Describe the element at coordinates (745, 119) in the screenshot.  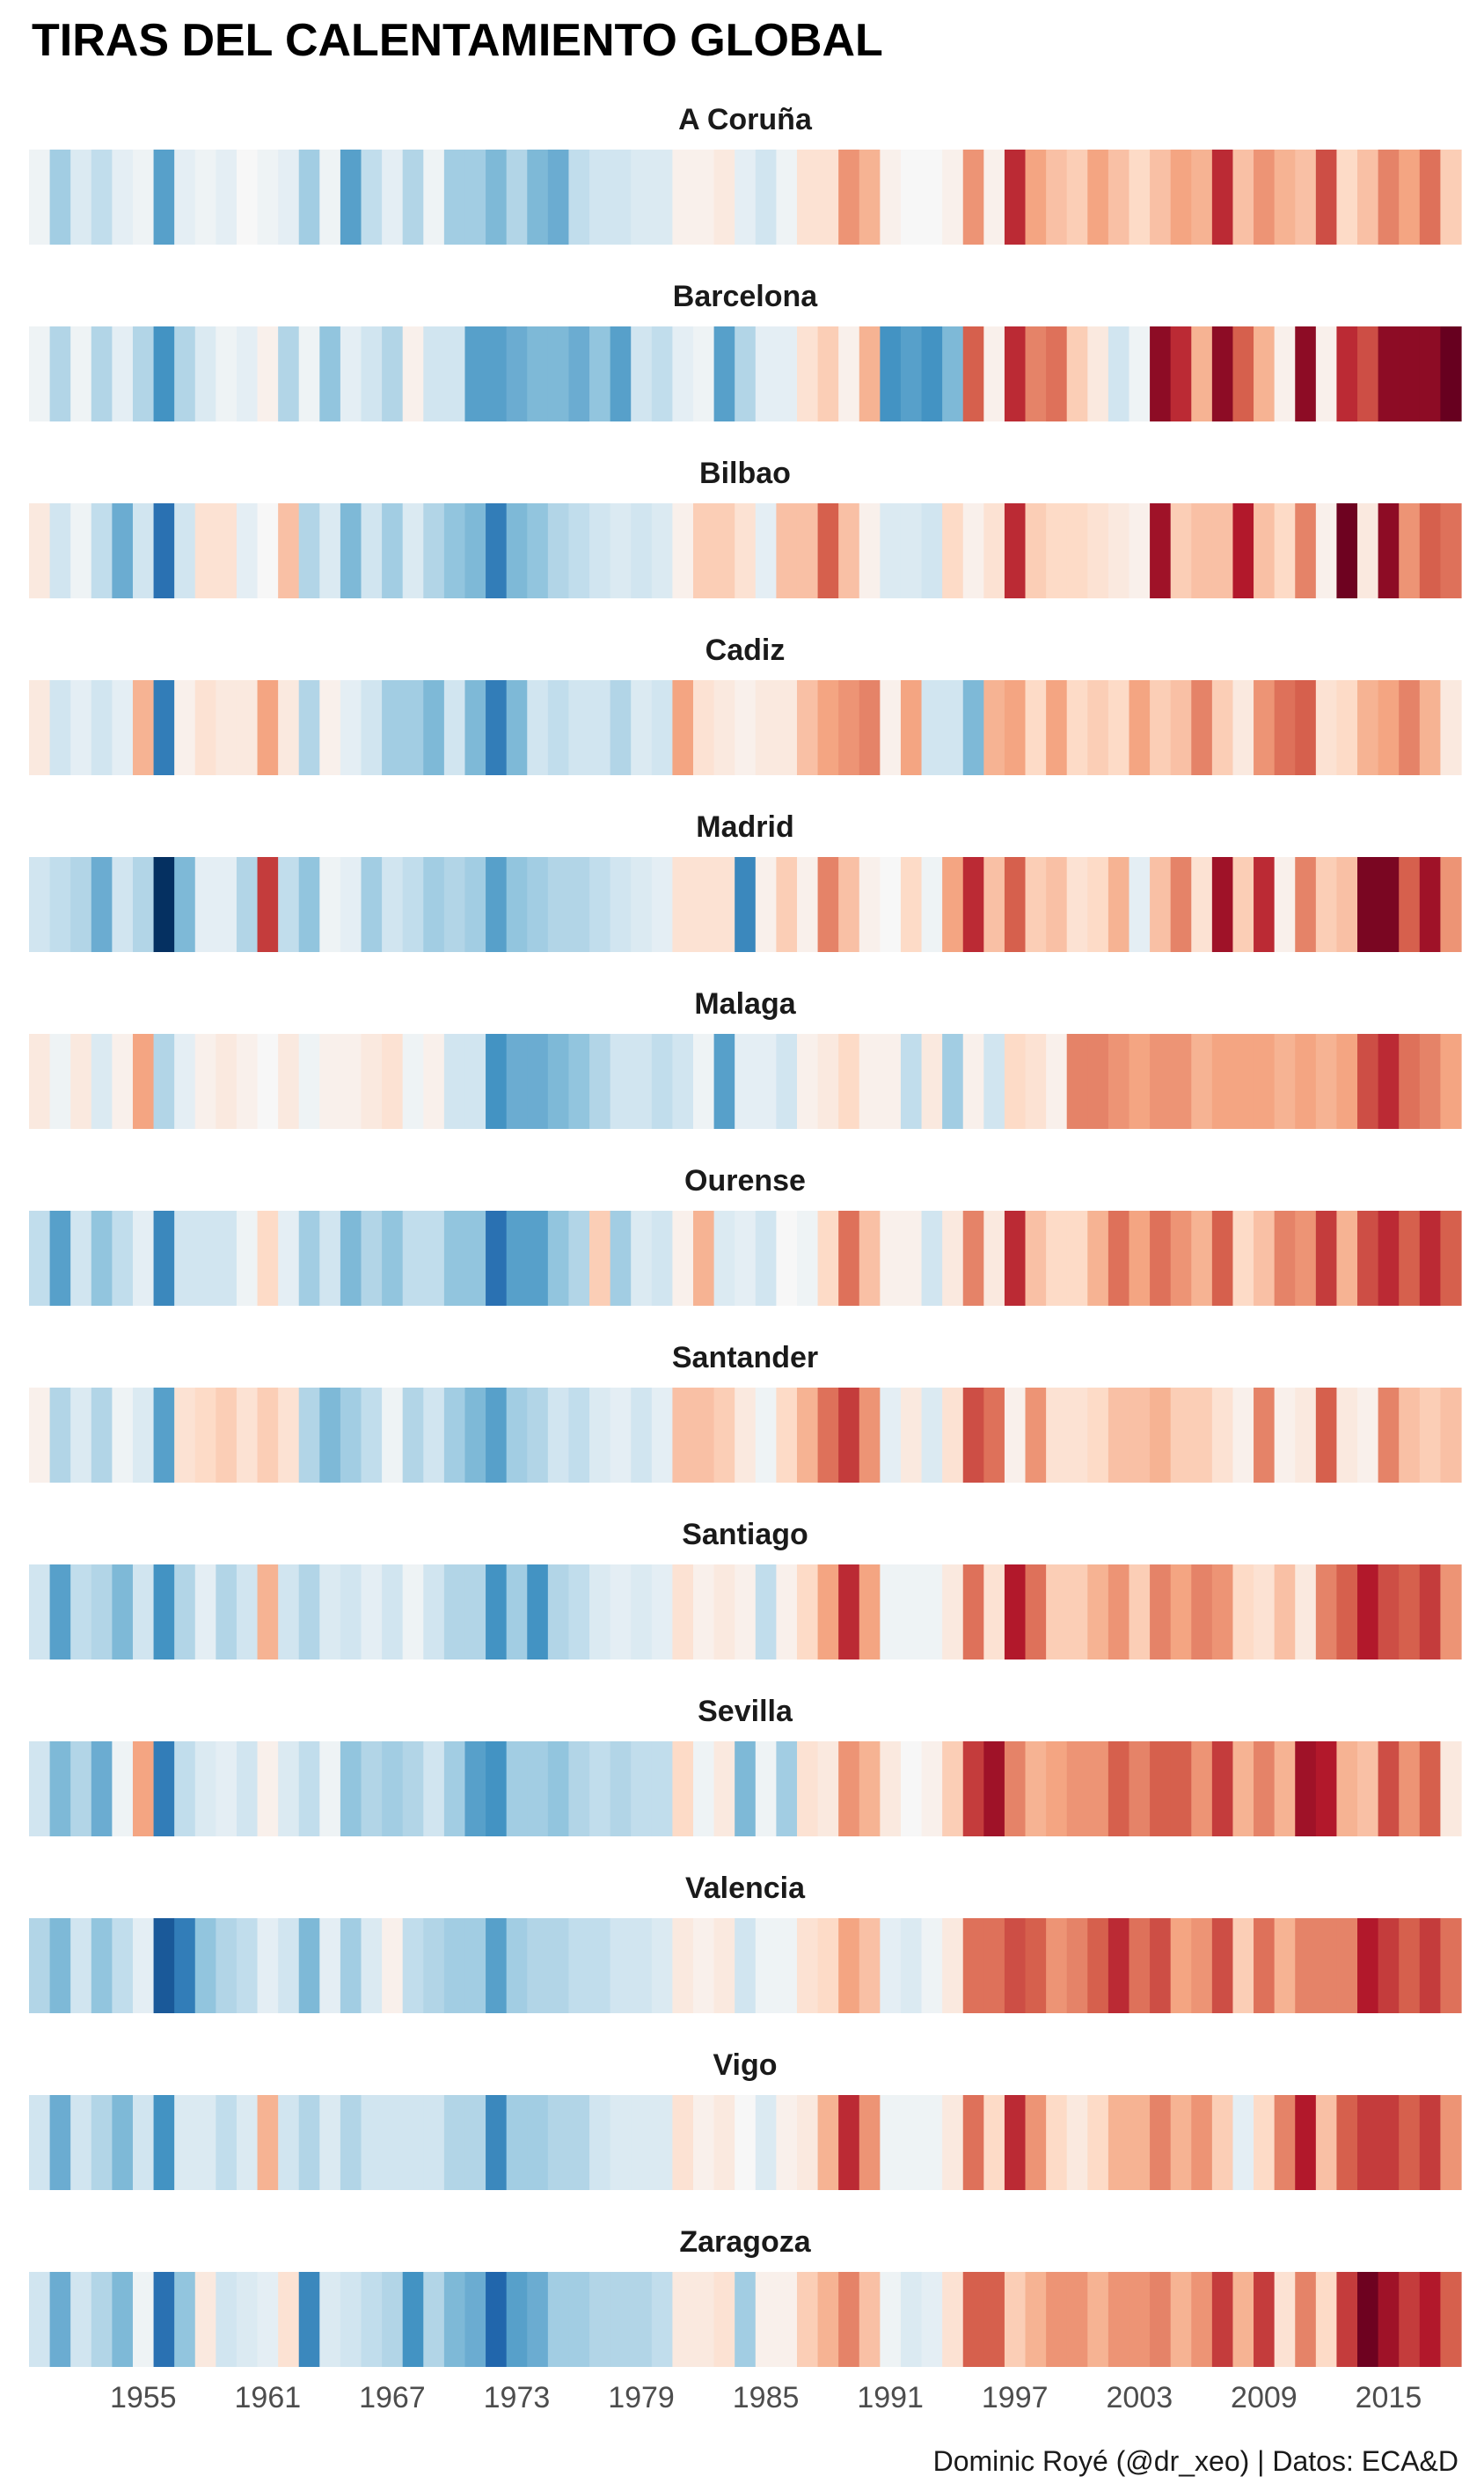
I see `facet-label: A Coruña` at that location.